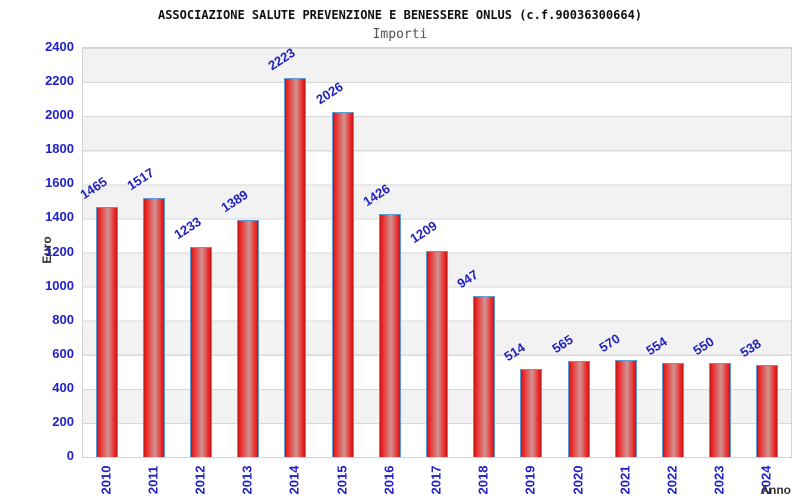 The height and width of the screenshot is (500, 800). What do you see at coordinates (483, 480) in the screenshot?
I see `x-tick-label: 2018` at bounding box center [483, 480].